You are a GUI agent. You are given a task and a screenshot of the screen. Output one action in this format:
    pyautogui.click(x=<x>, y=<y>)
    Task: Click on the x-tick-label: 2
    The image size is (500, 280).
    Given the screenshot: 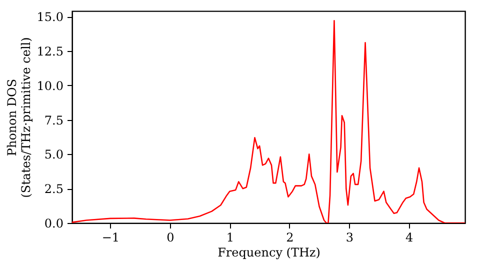 What is the action you would take?
    pyautogui.click(x=290, y=237)
    